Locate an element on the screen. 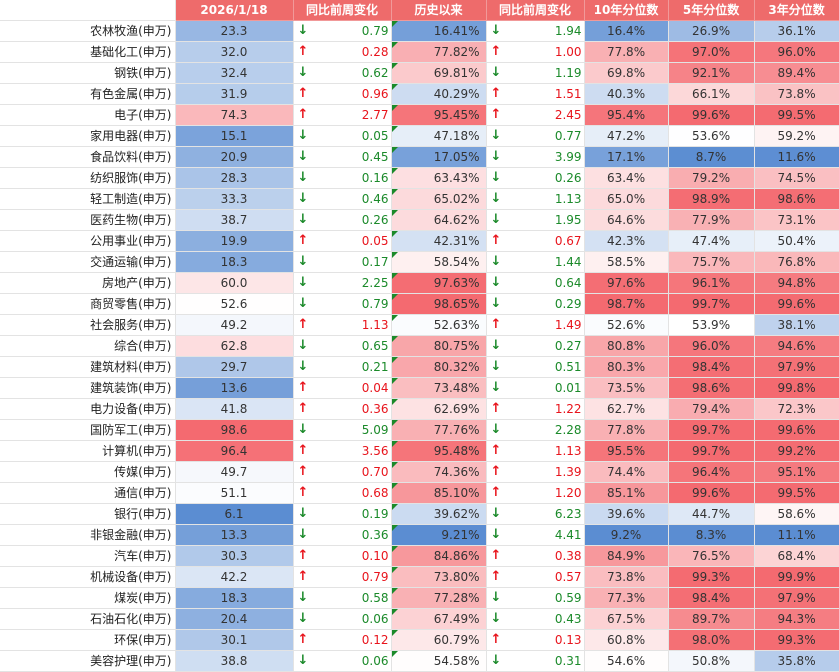  percentile-5y: 8.3% is located at coordinates (711, 535).